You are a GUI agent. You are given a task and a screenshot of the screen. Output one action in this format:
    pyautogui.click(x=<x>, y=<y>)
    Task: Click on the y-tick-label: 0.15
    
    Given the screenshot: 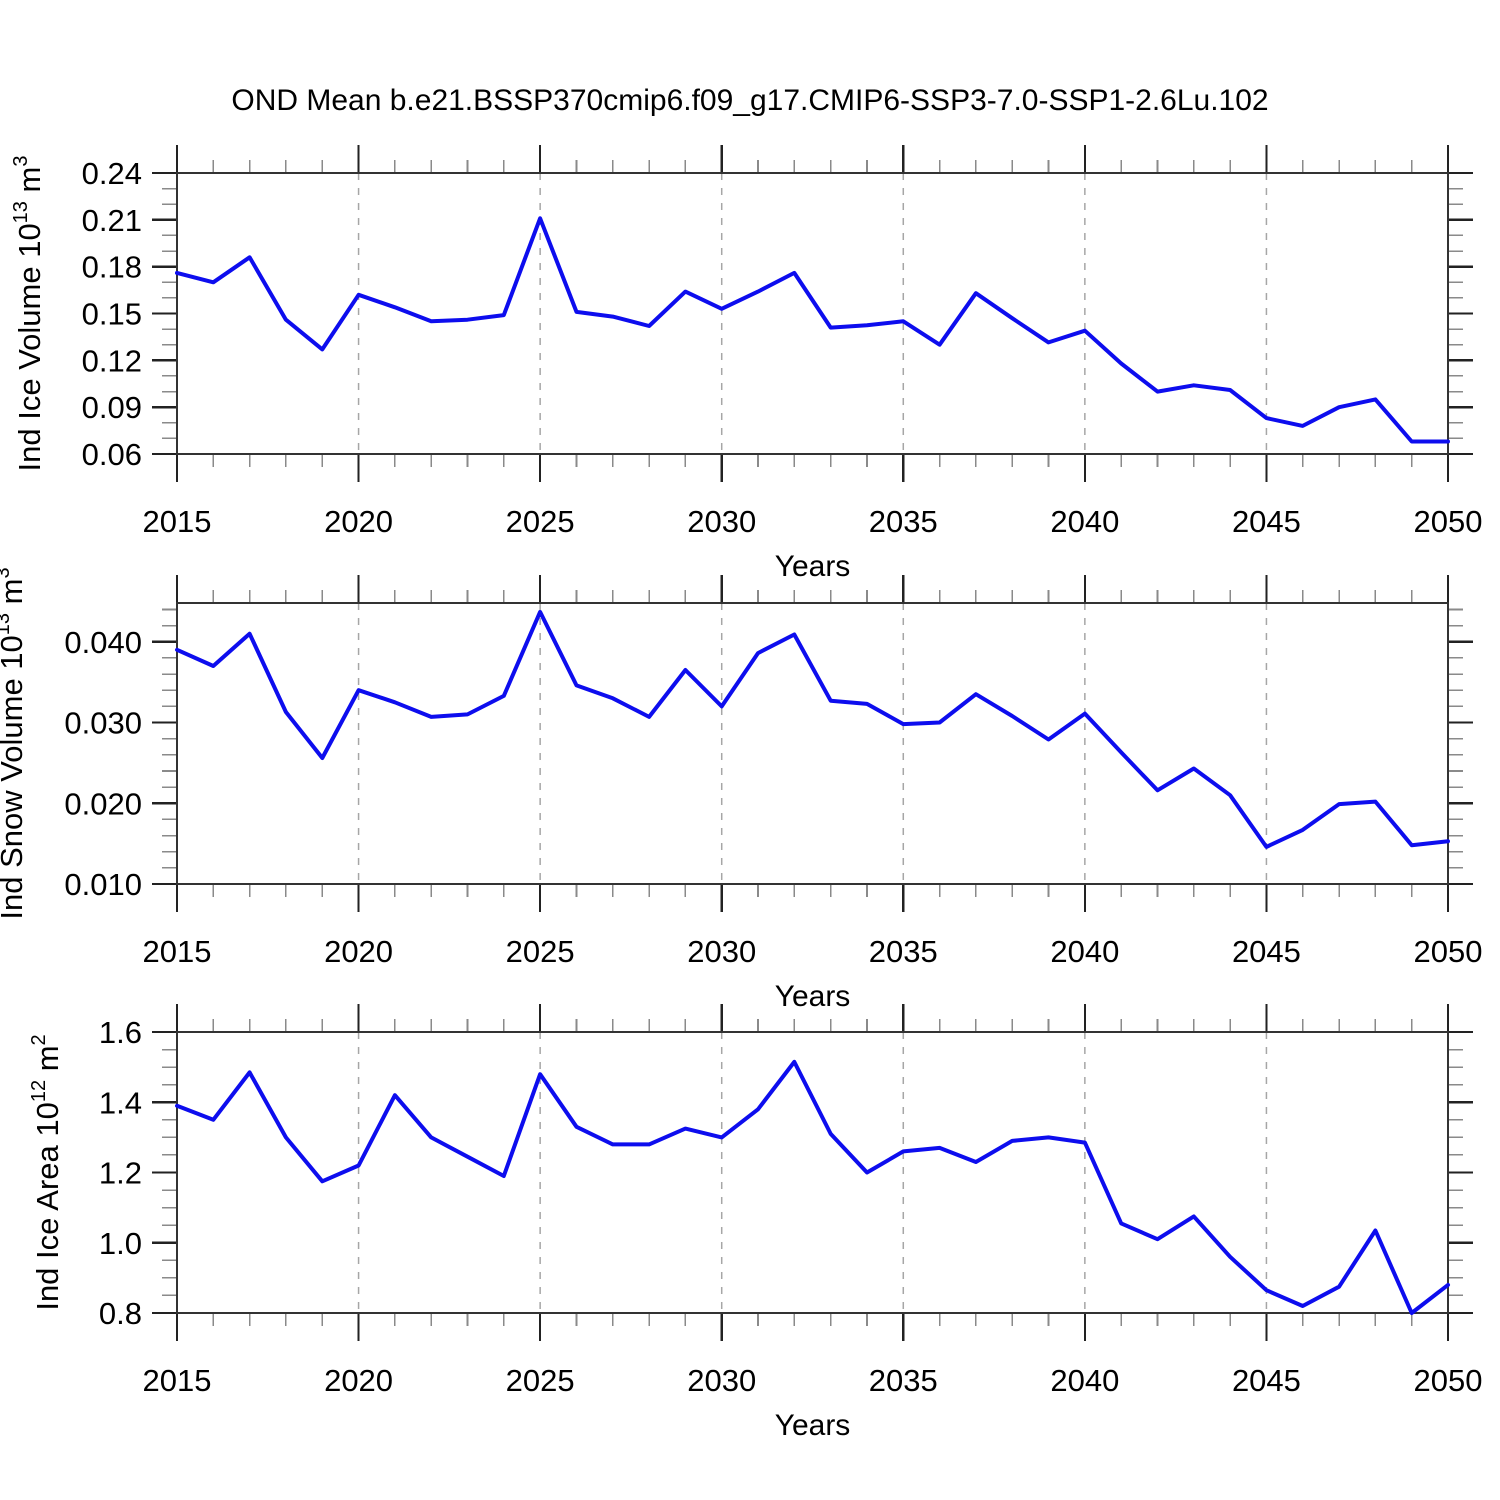 What is the action you would take?
    pyautogui.click(x=112, y=314)
    